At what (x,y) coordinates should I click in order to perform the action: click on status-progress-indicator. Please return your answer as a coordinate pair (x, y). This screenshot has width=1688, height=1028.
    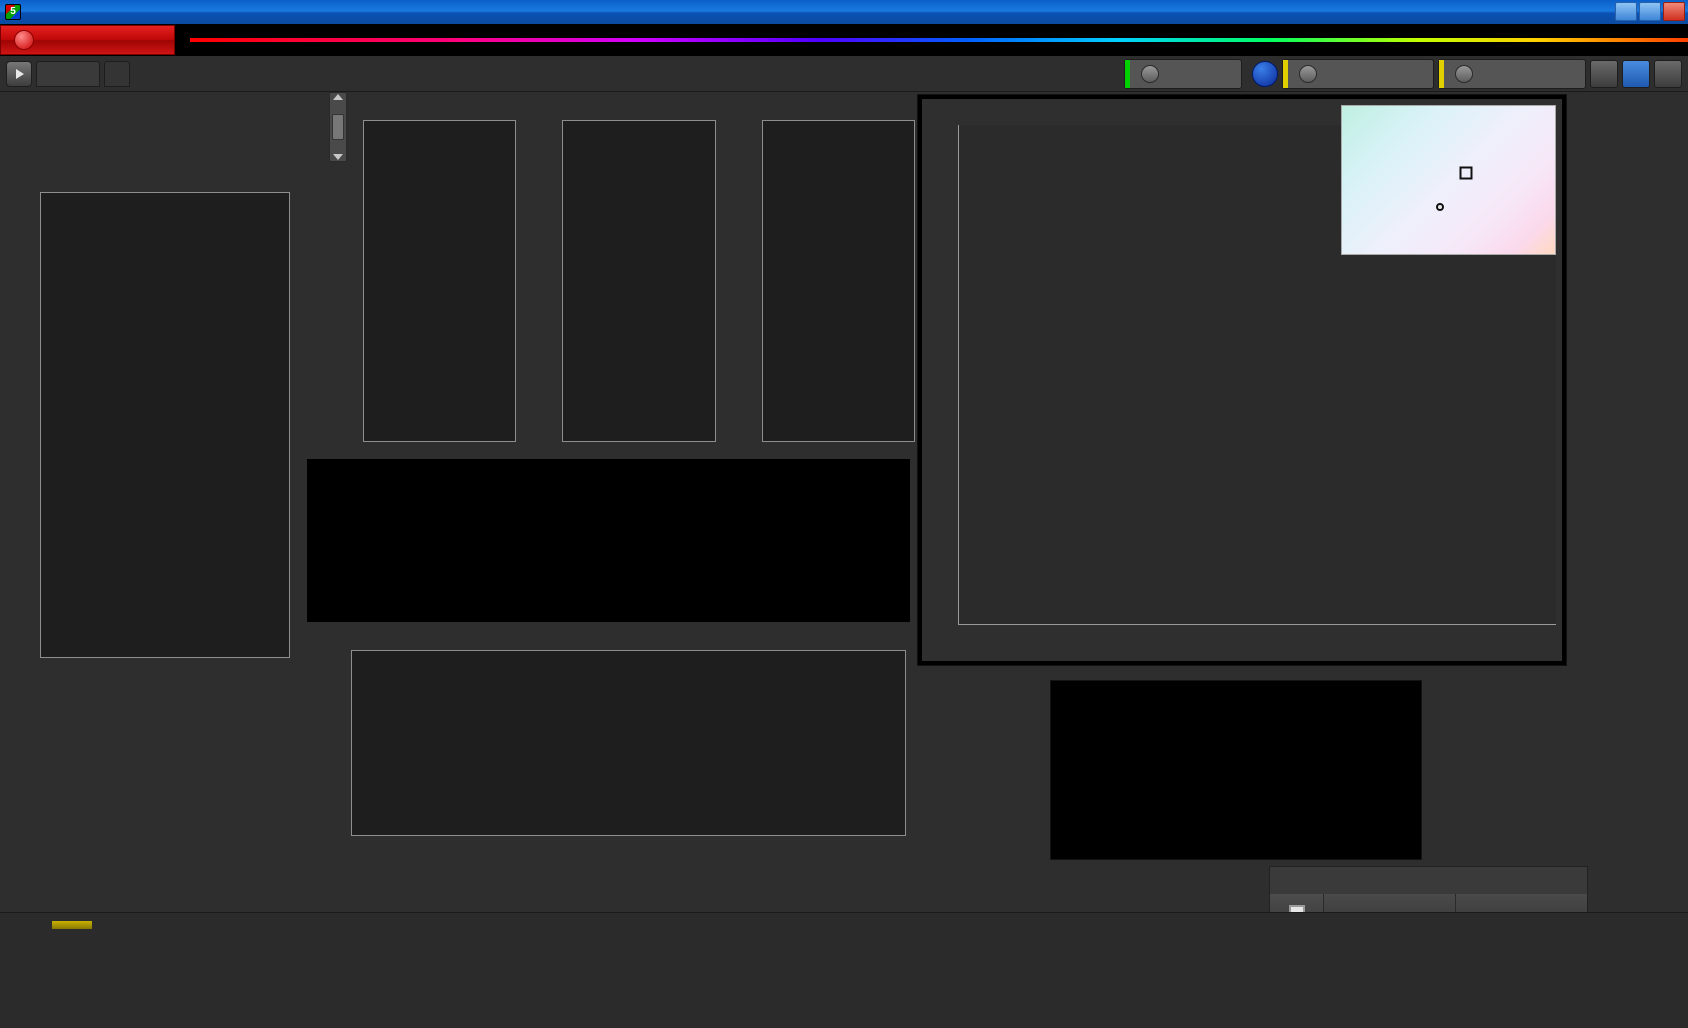
    Looking at the image, I should click on (72, 925).